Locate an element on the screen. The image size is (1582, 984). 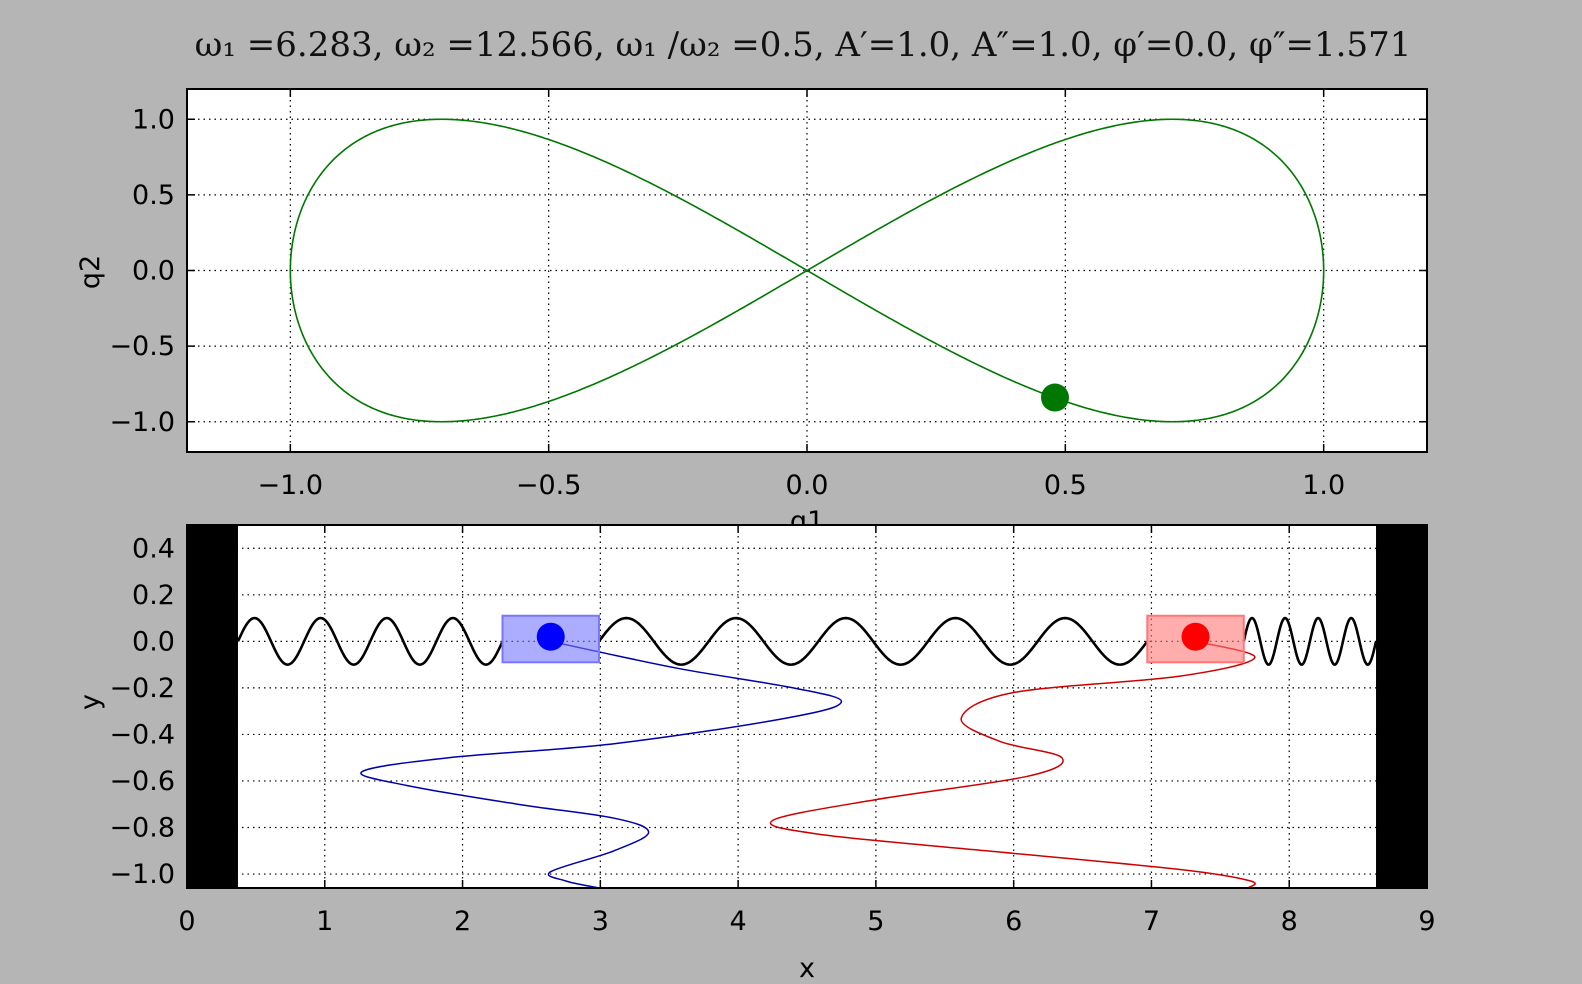
mass-2-marker is located at coordinates (1195, 636).